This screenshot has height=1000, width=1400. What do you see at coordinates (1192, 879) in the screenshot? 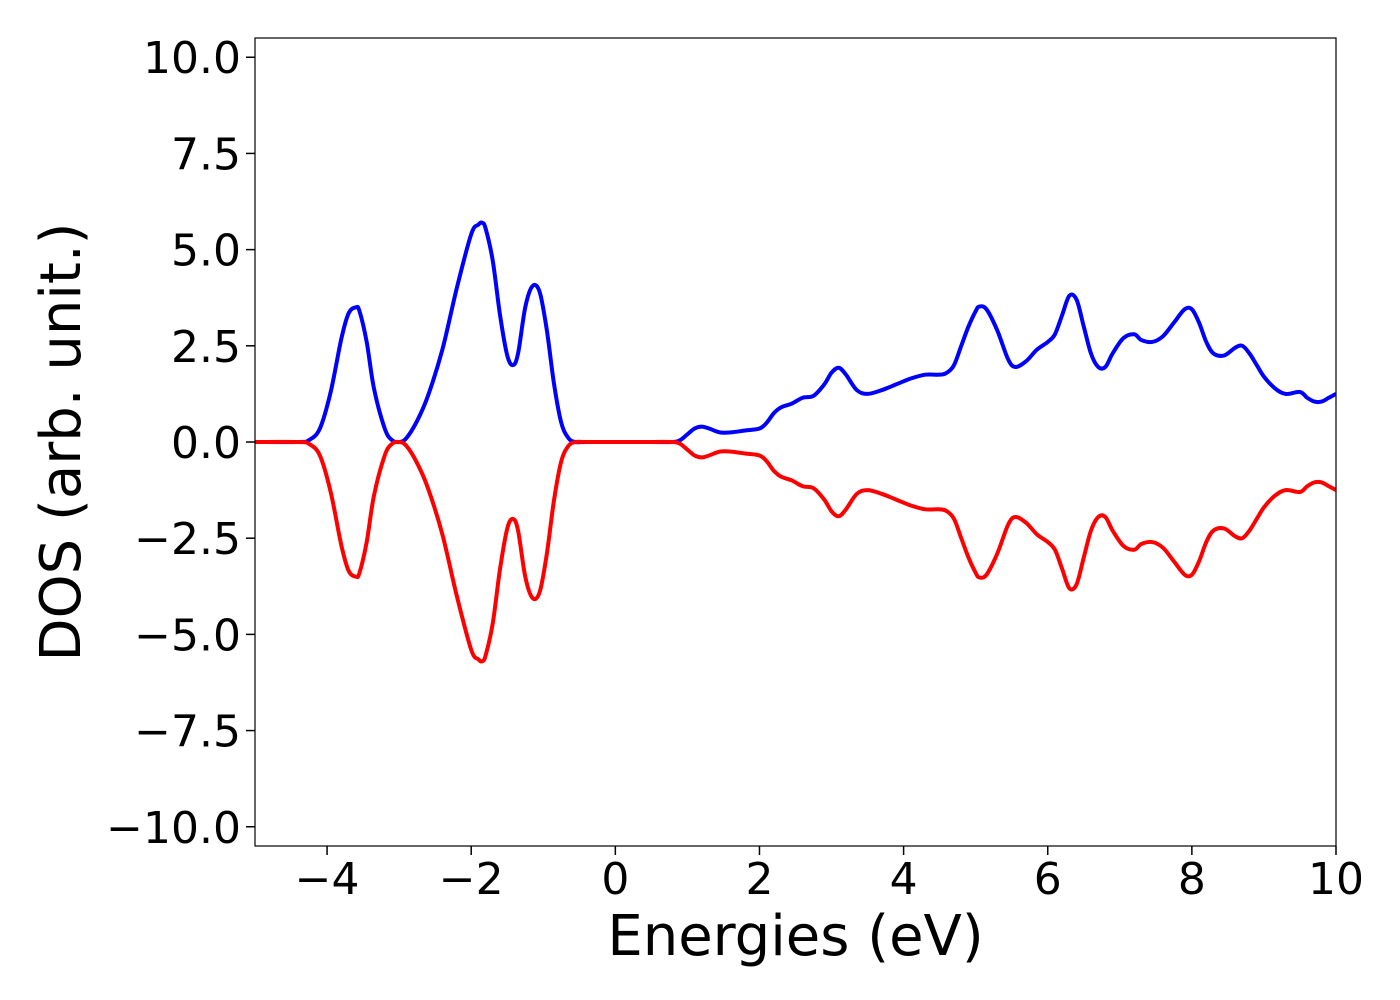
I see `x-tick-label: 8` at bounding box center [1192, 879].